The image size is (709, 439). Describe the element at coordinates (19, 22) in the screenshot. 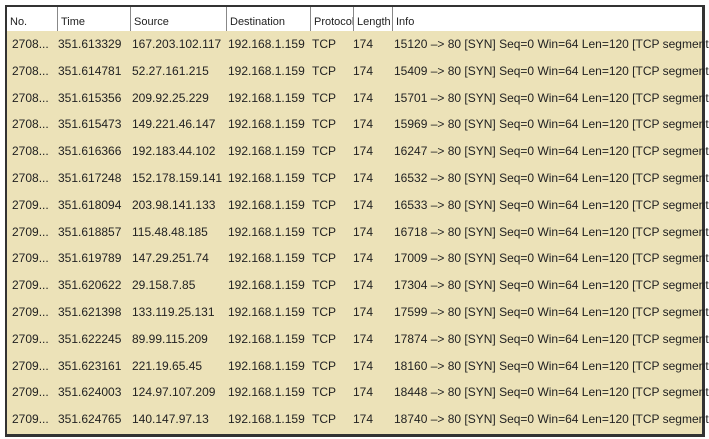

I see `column-header-no: No.` at that location.